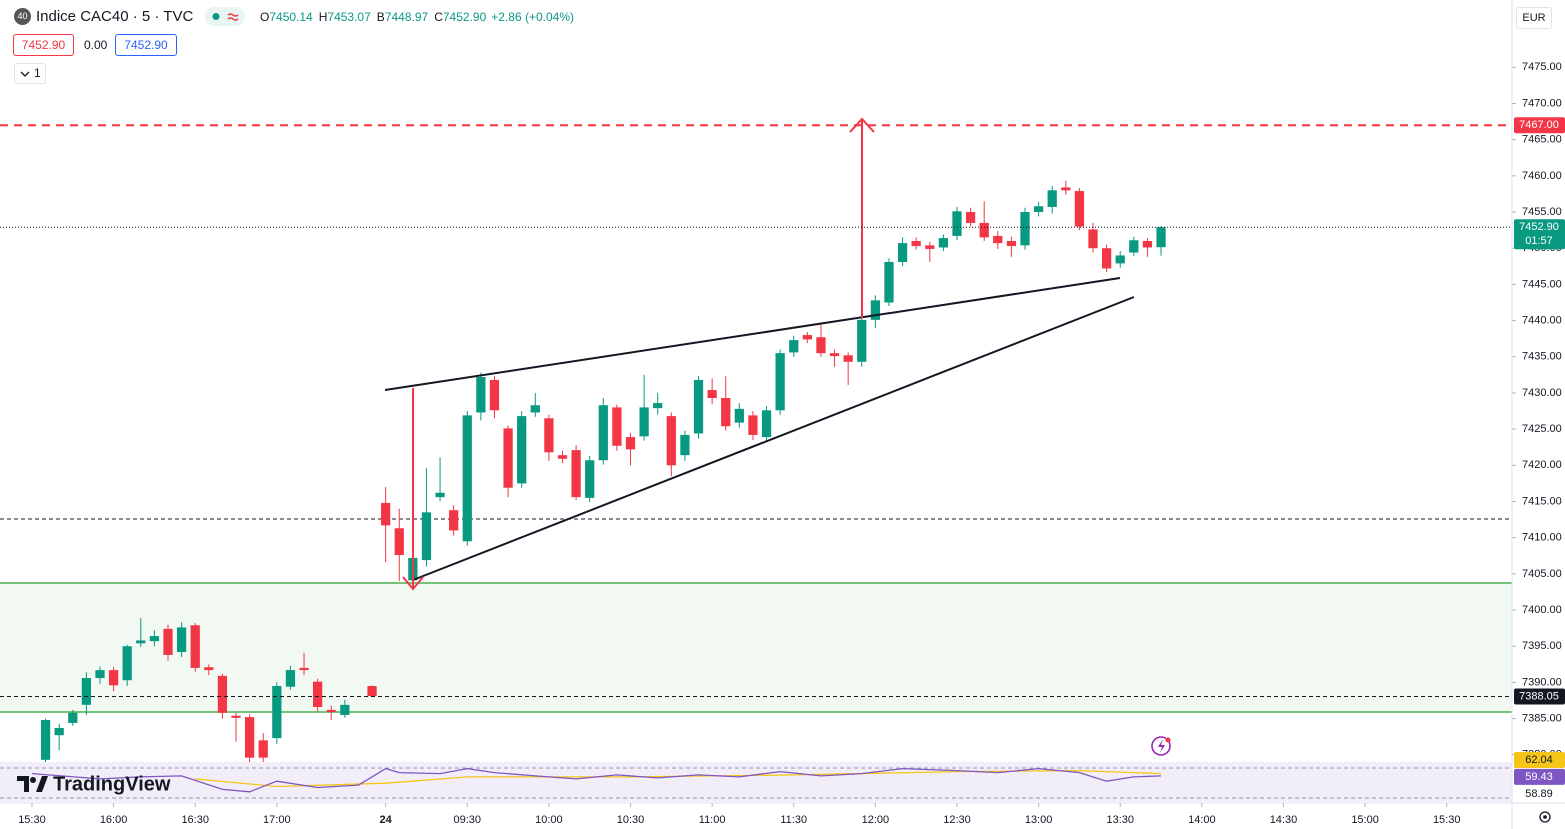  What do you see at coordinates (1534, 18) in the screenshot?
I see `currency-button: EUR` at bounding box center [1534, 18].